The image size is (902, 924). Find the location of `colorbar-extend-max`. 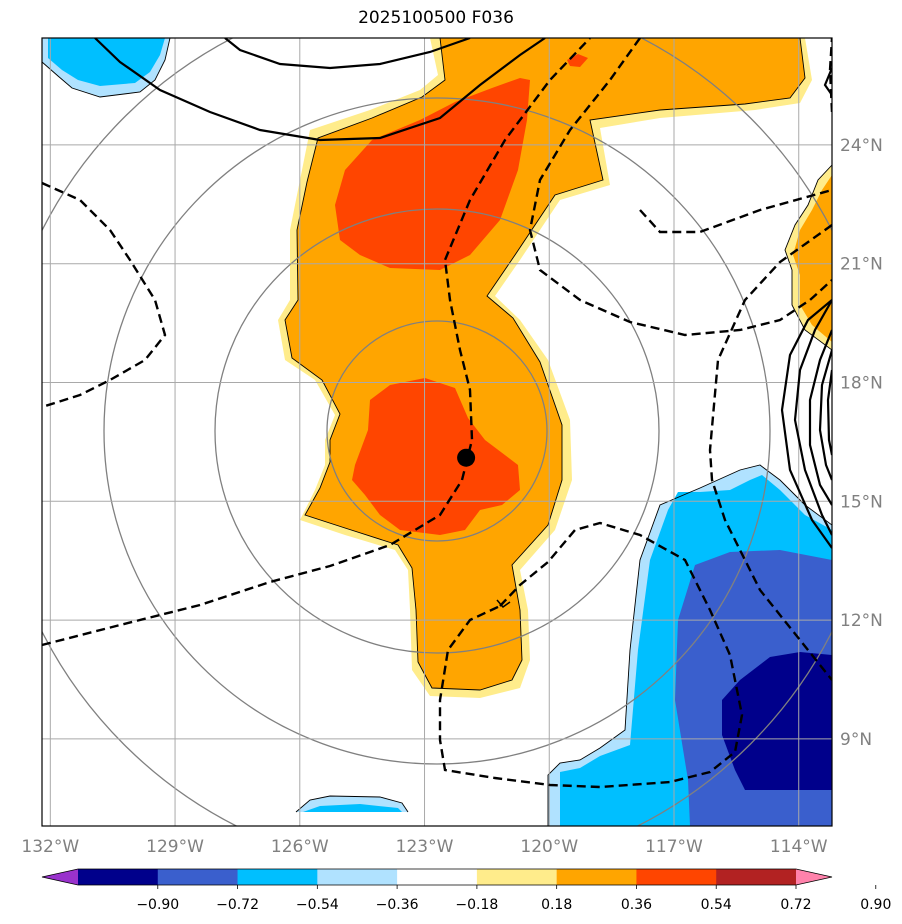

colorbar-extend-max is located at coordinates (814, 877).